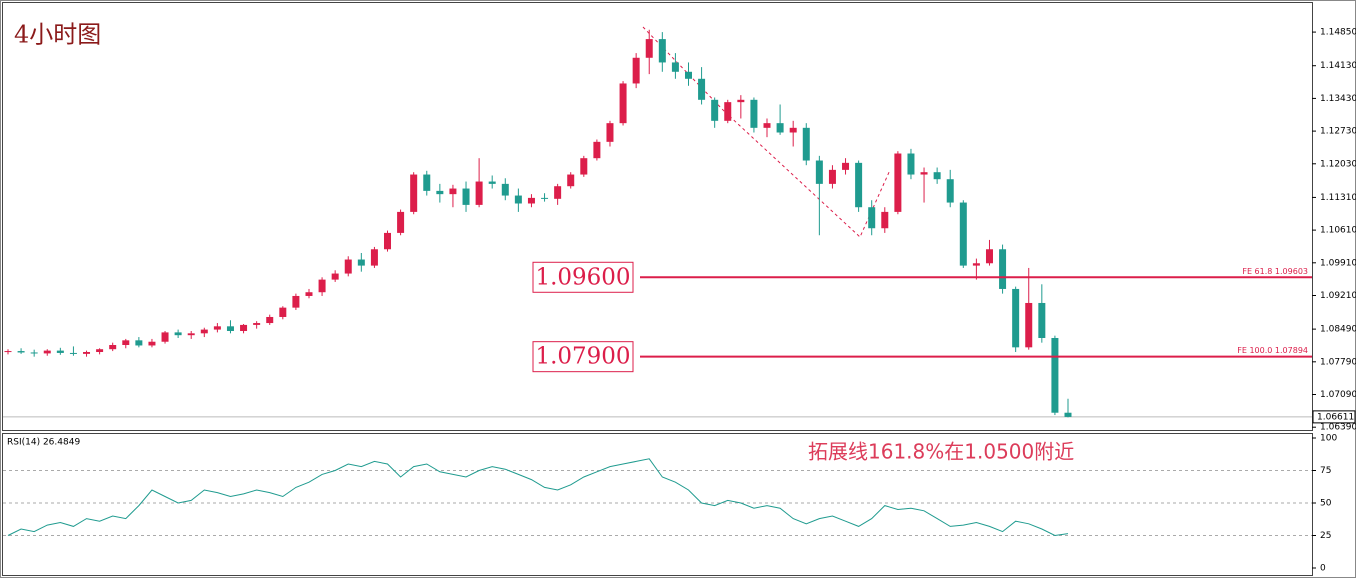  Describe the element at coordinates (1338, 296) in the screenshot. I see `y-tick-label: 1.09210` at that location.